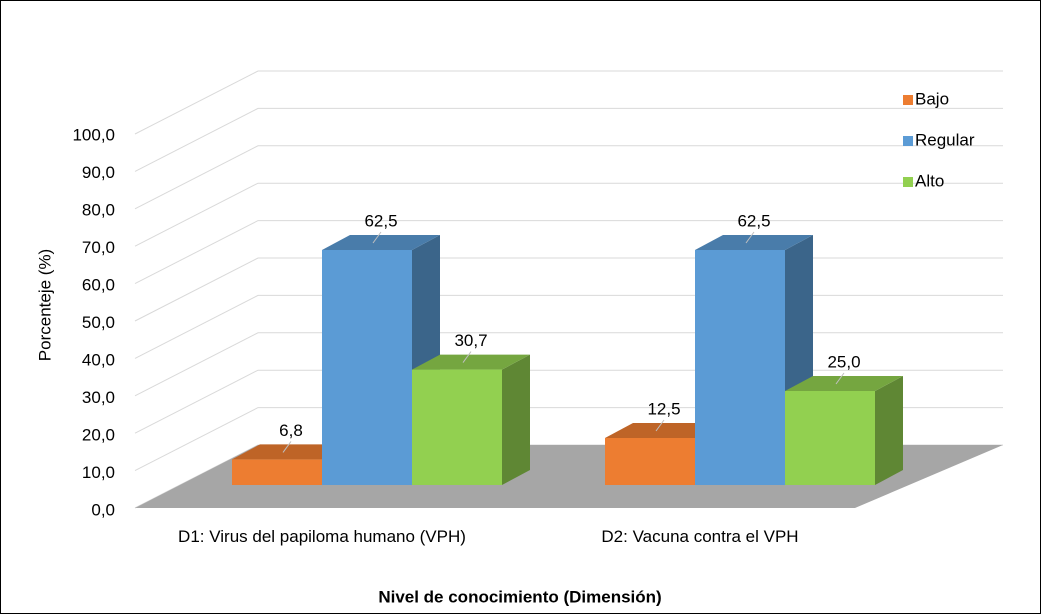 This screenshot has height=614, width=1041. What do you see at coordinates (470, 340) in the screenshot?
I see `data-label: 30,7` at bounding box center [470, 340].